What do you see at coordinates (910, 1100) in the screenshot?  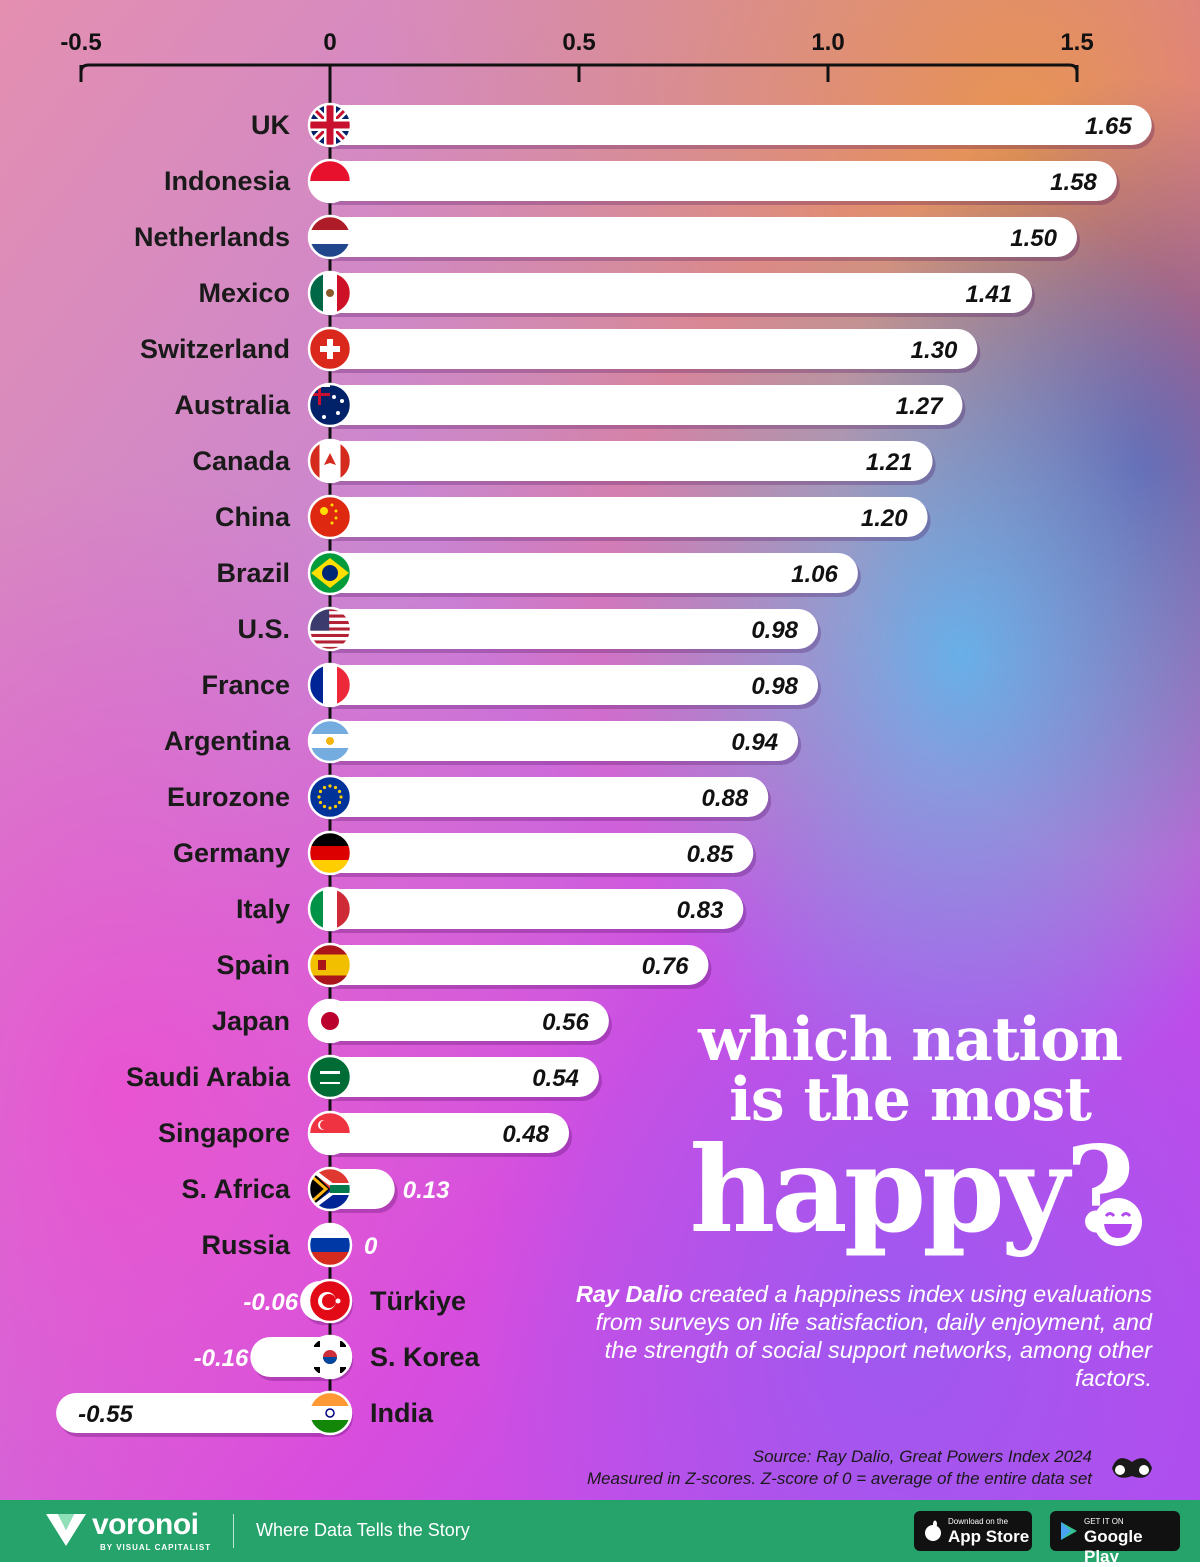 I see `headline-line2: is the most` at bounding box center [910, 1100].